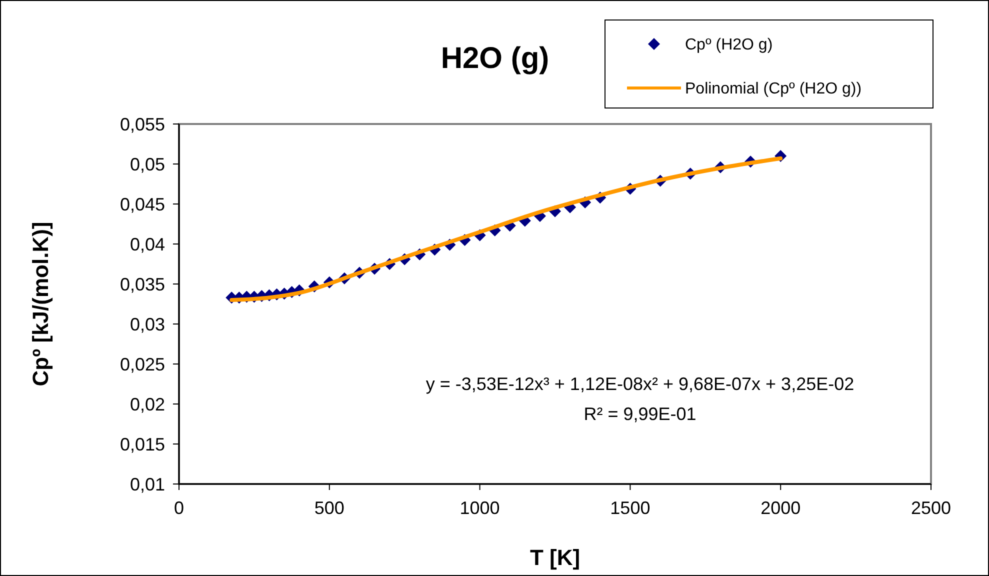 The image size is (989, 576). Describe the element at coordinates (142, 204) in the screenshot. I see `y-tick-label: 0,045` at that location.